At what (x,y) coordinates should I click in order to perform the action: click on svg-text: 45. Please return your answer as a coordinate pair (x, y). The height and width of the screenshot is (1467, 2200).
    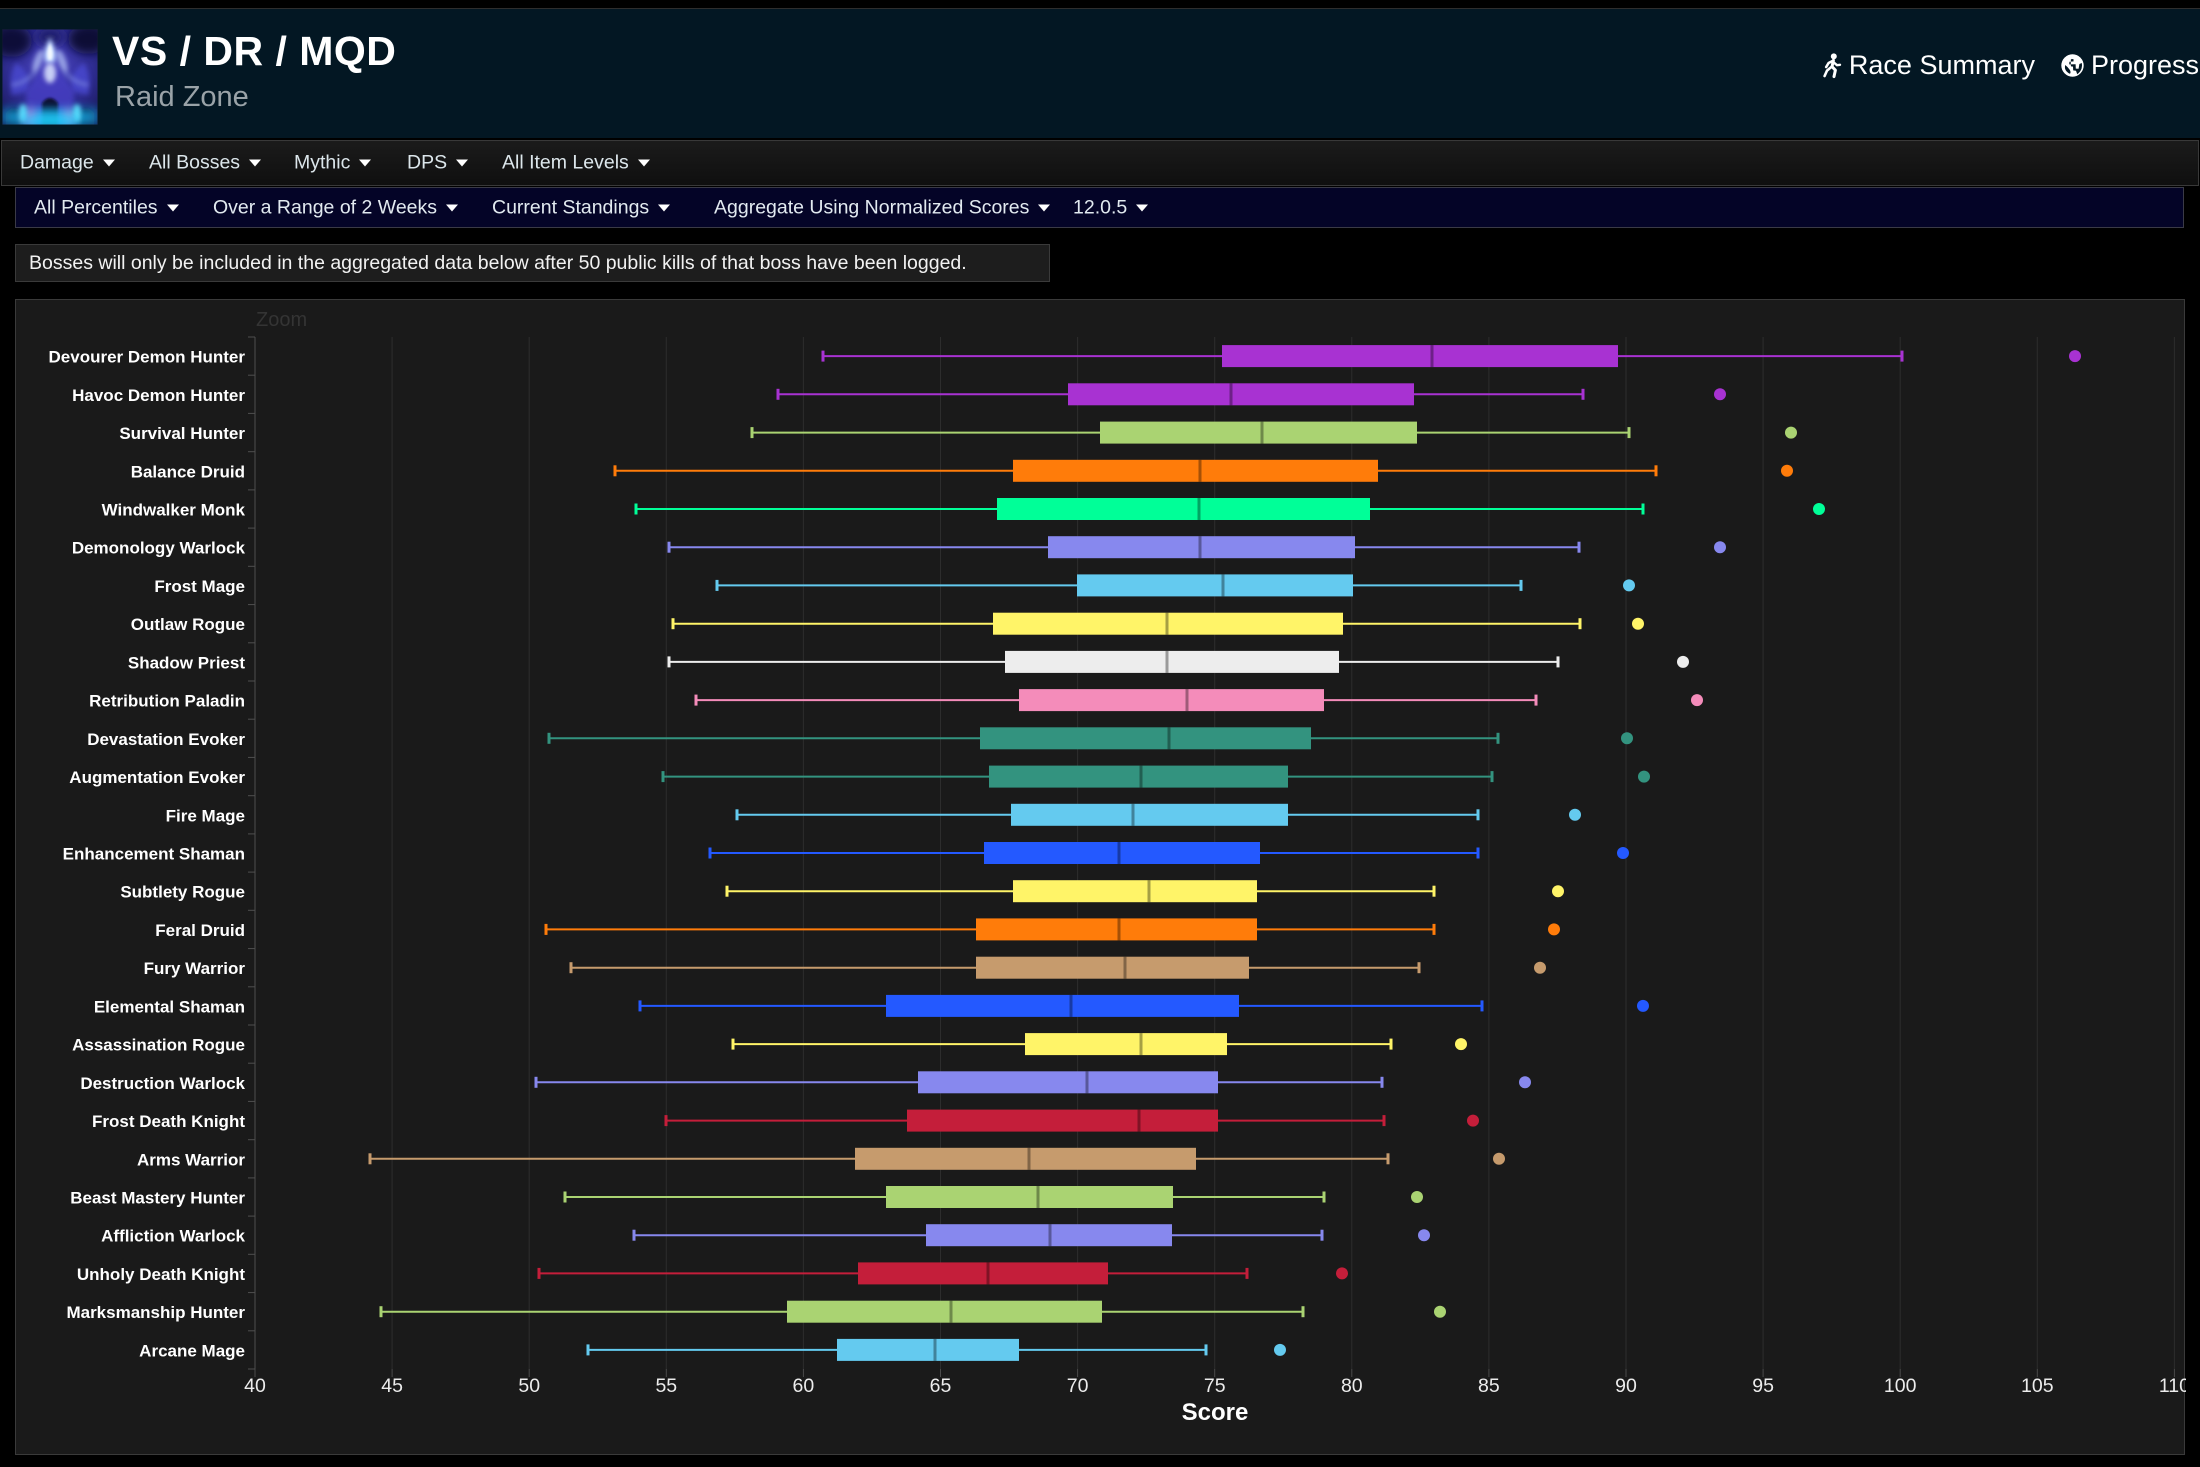
    Looking at the image, I should click on (392, 1386).